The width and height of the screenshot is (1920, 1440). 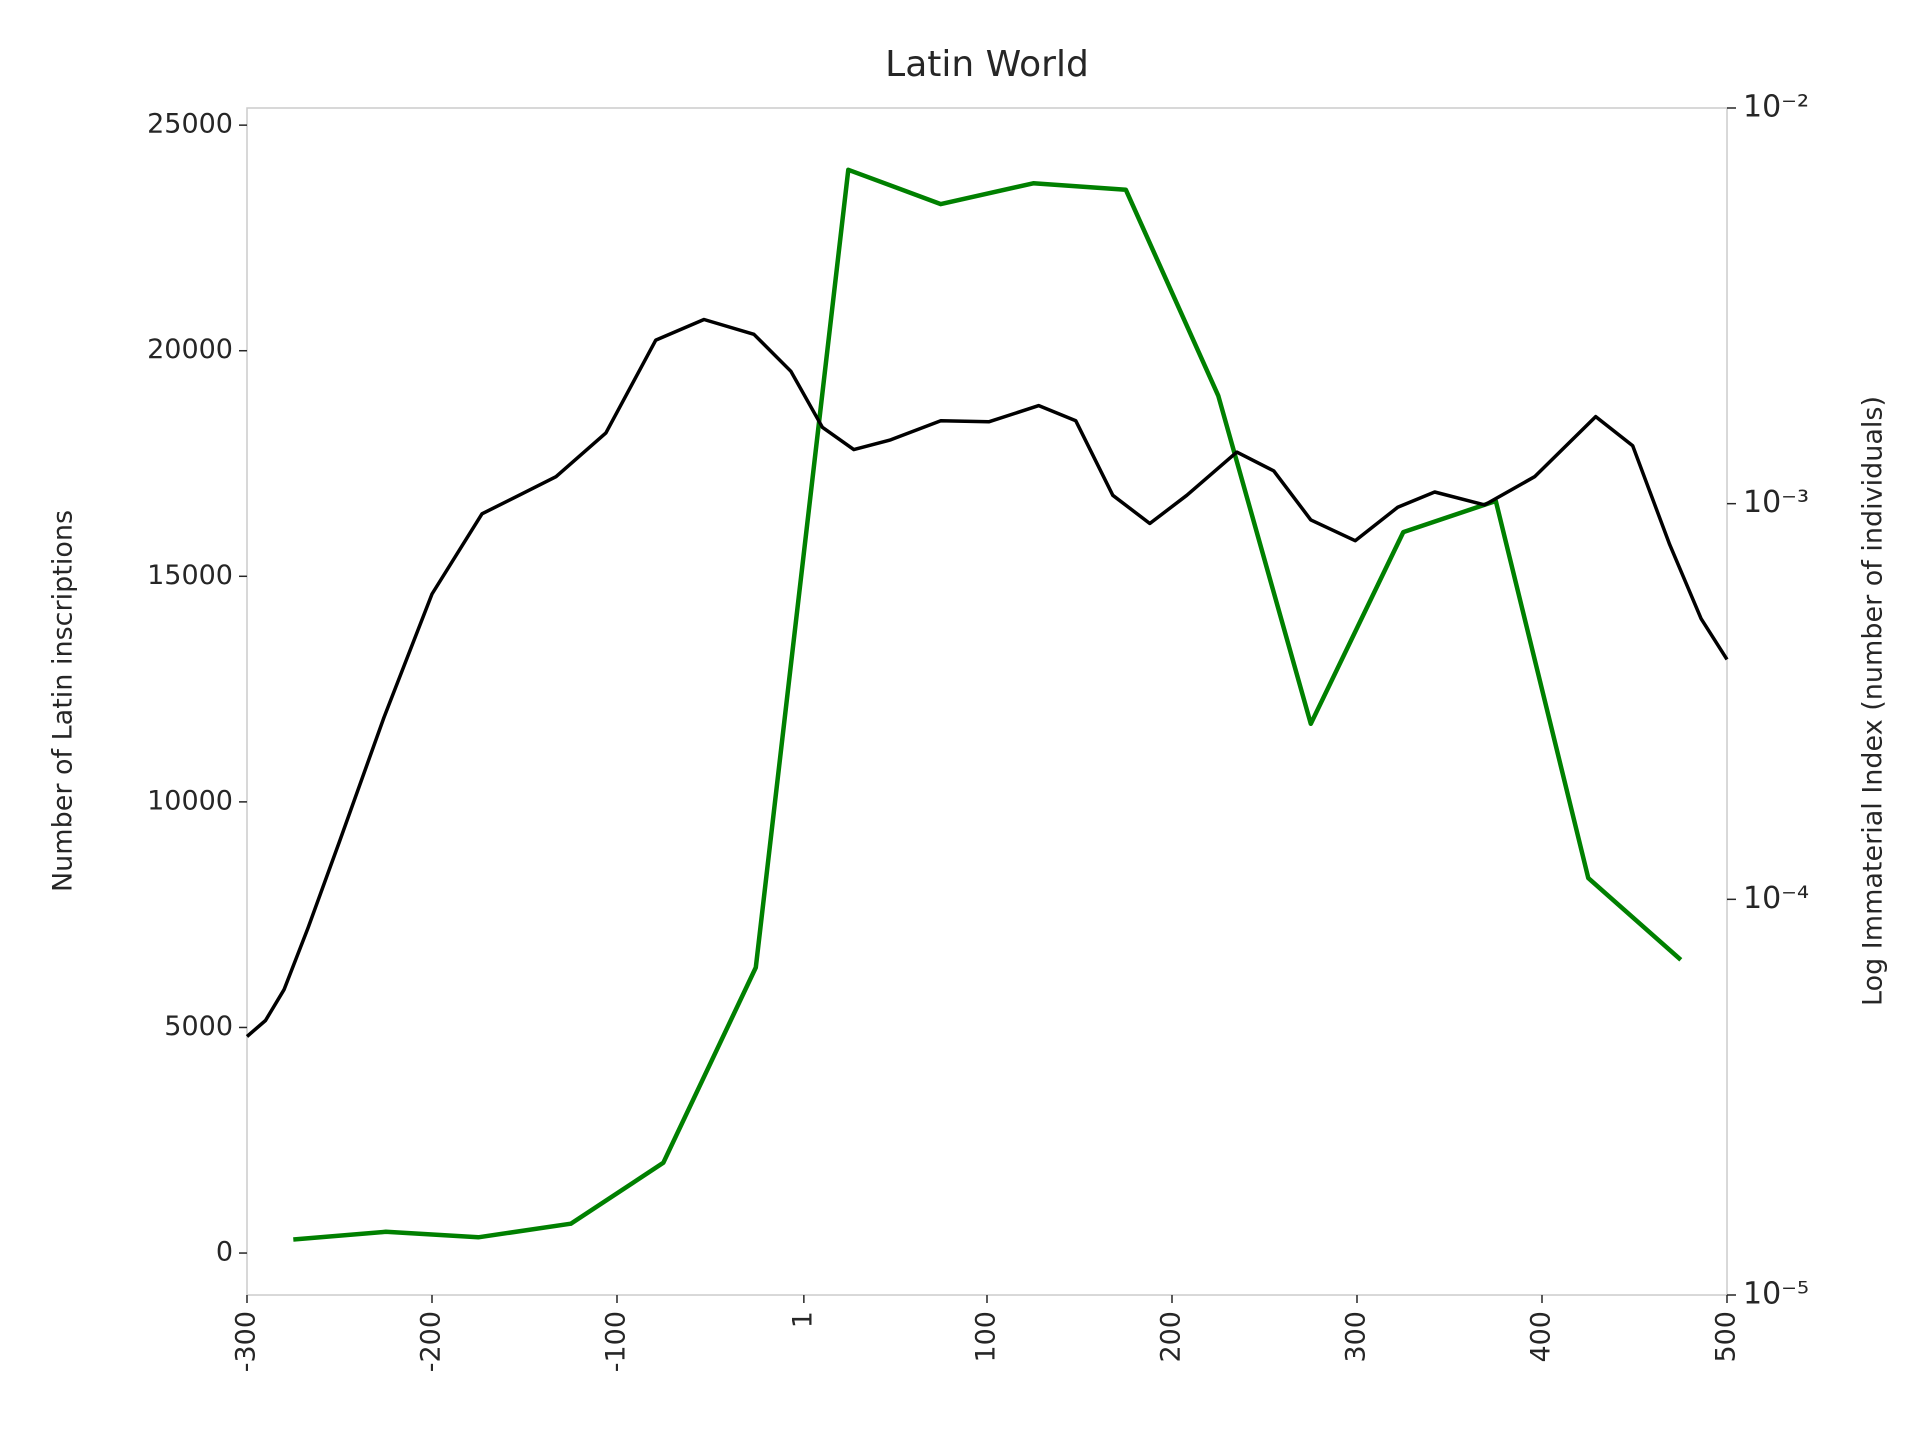 I want to click on x-tick-label: 200, so click(x=1171, y=1337).